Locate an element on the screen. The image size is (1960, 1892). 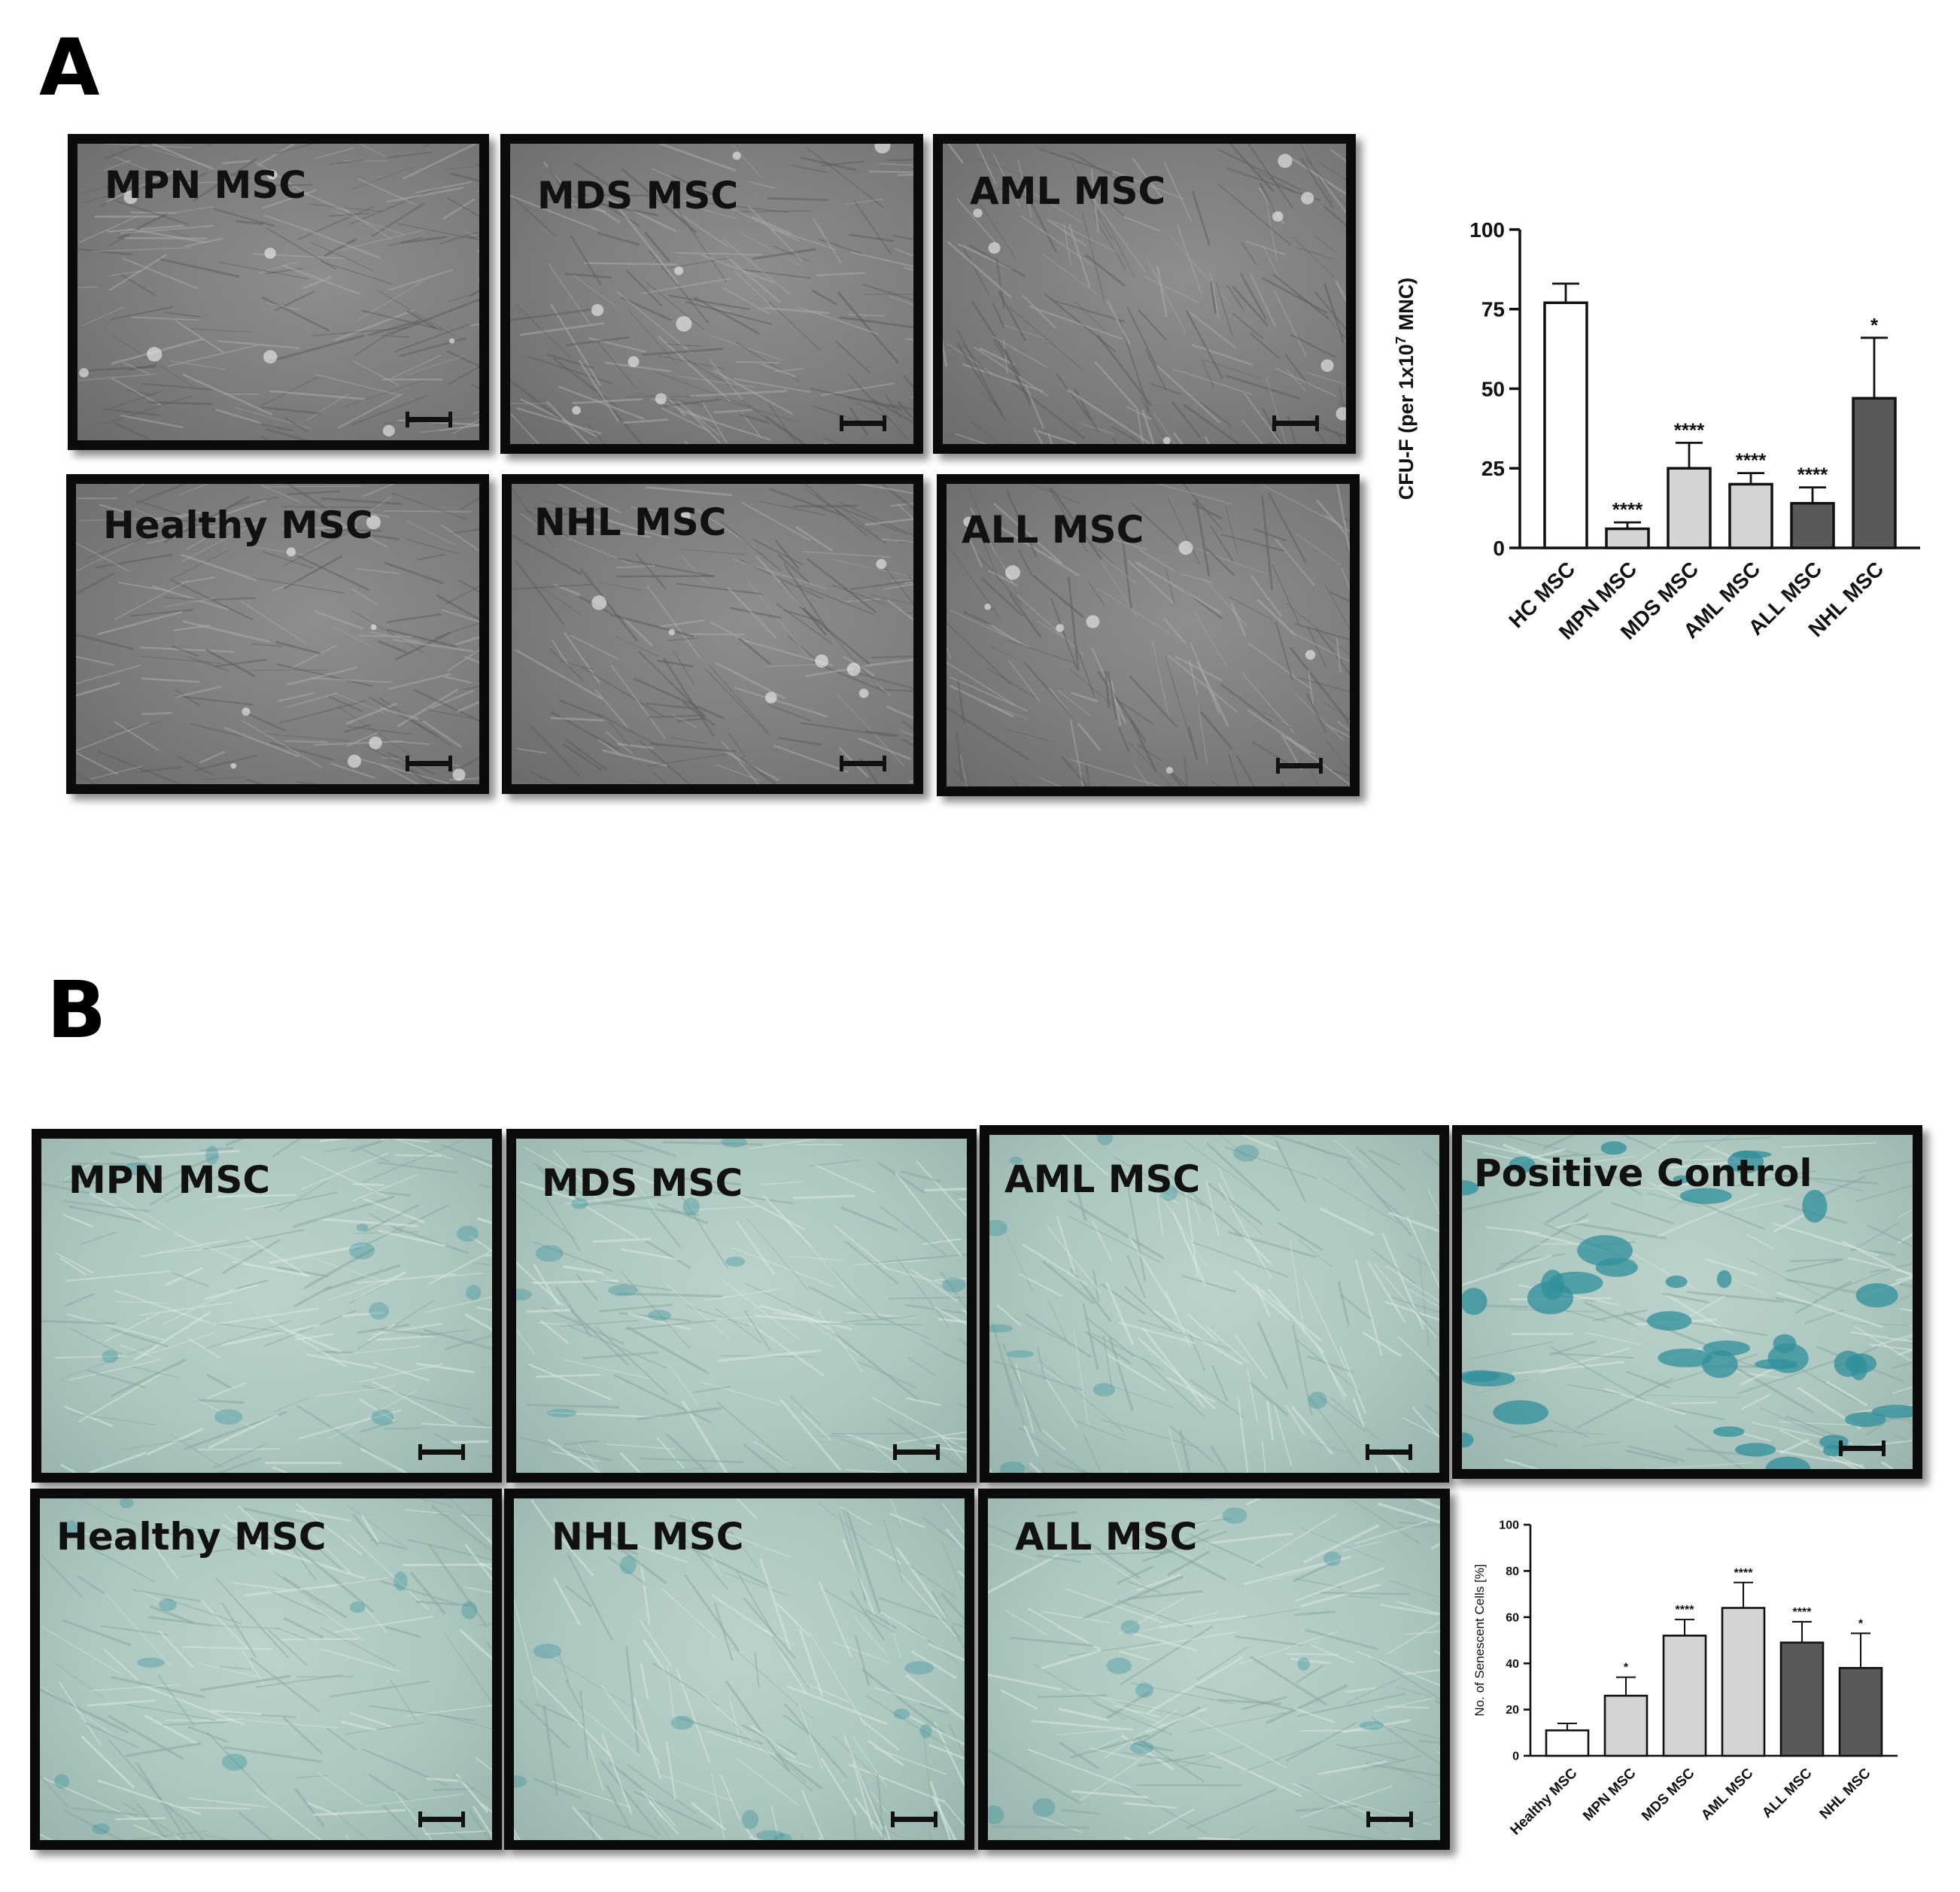
stain-mpn-msc: MPN MSC is located at coordinates (267, 1306).